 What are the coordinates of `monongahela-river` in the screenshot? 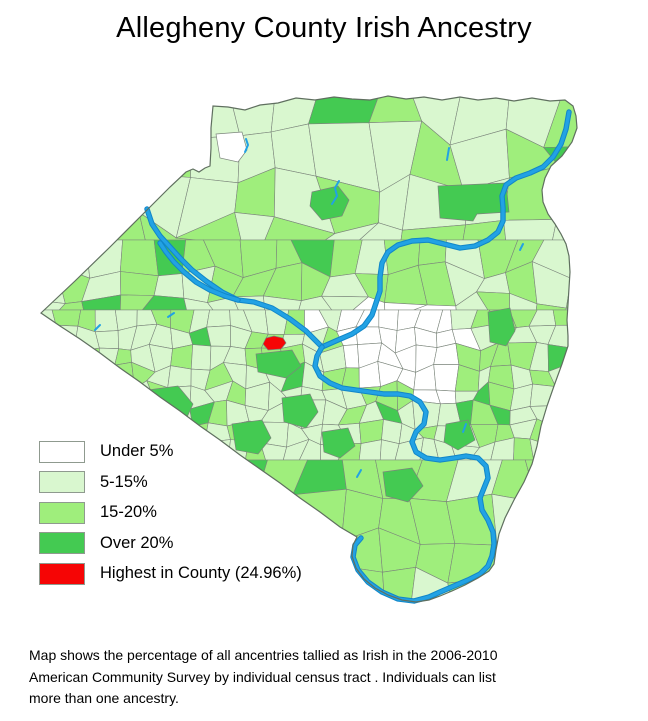 It's located at (404, 474).